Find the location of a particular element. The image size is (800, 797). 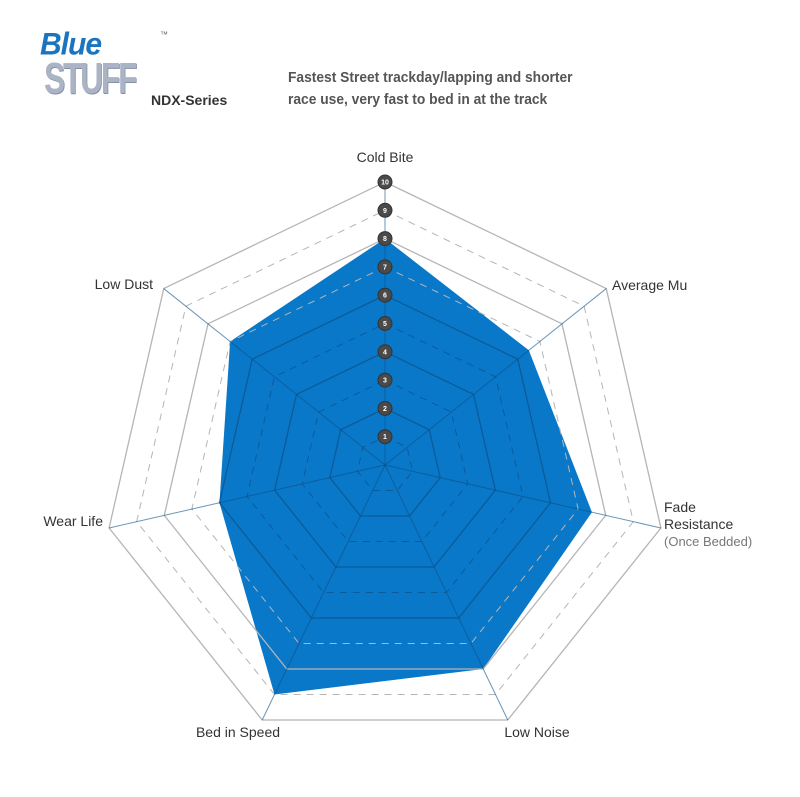

tick-label: 4 is located at coordinates (385, 352).